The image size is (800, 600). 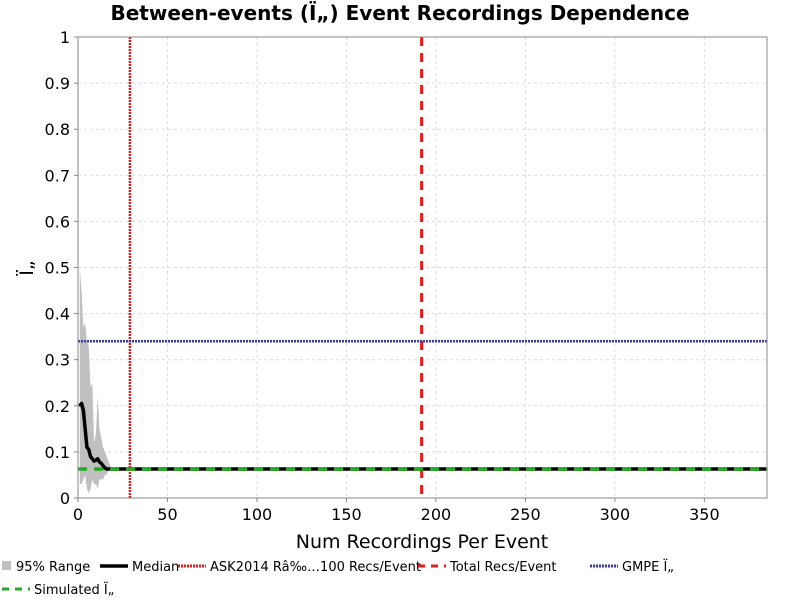 I want to click on x-tick-label: 350, so click(x=704, y=514).